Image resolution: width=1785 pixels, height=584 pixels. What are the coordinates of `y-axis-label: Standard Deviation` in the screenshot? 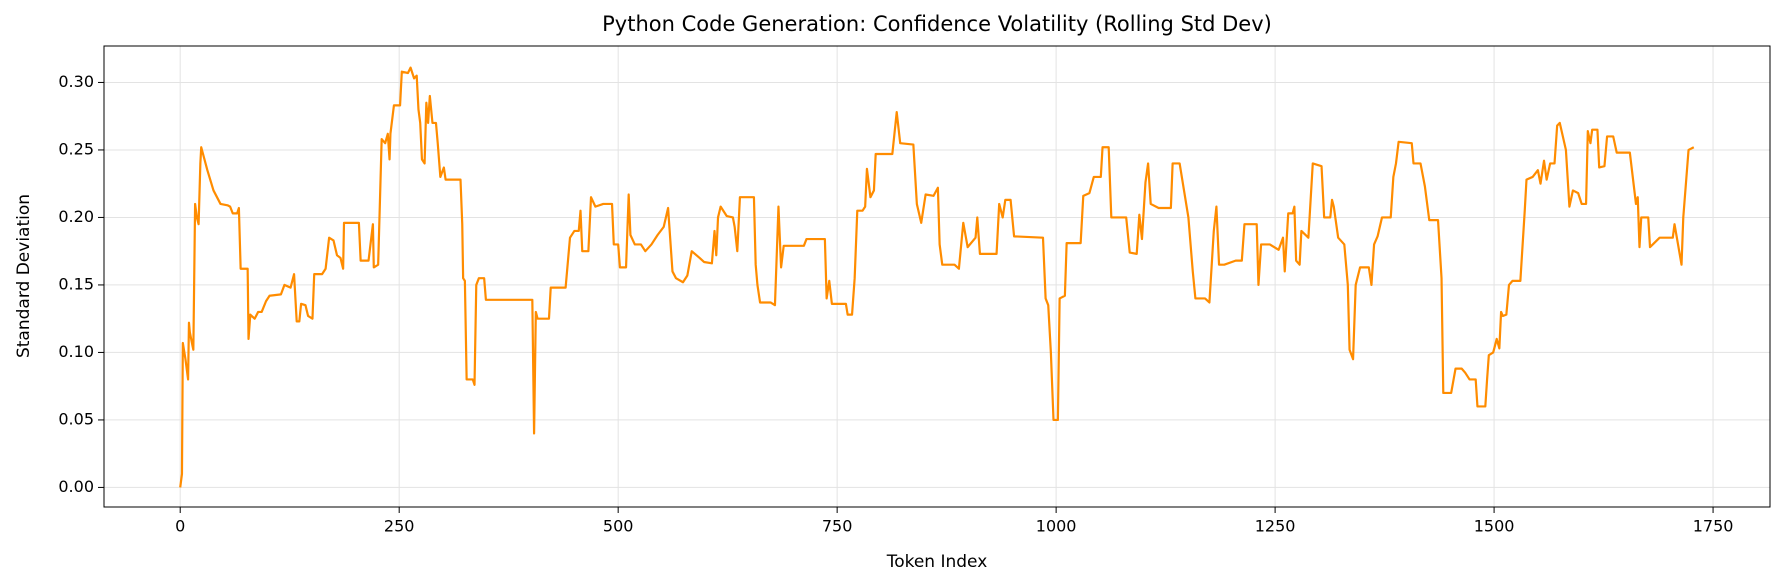 It's located at (24, 276).